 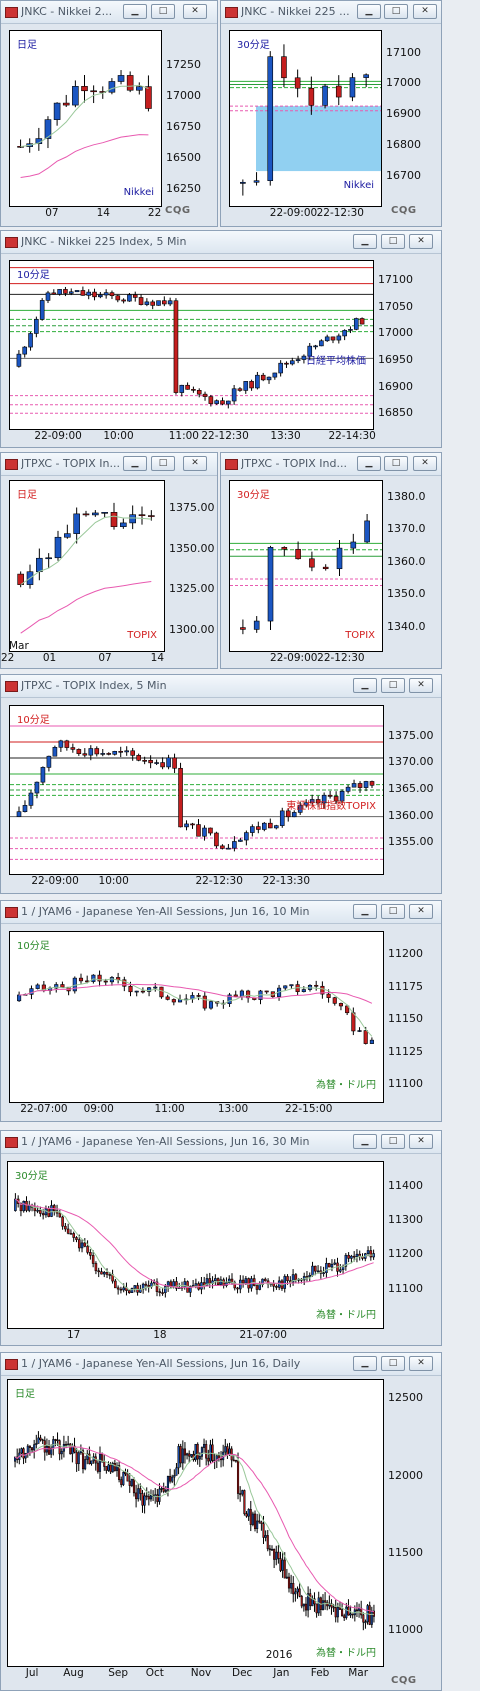 I want to click on title-bar: JTPXC - TOPIX In... ▁ □ ✕, so click(x=109, y=464).